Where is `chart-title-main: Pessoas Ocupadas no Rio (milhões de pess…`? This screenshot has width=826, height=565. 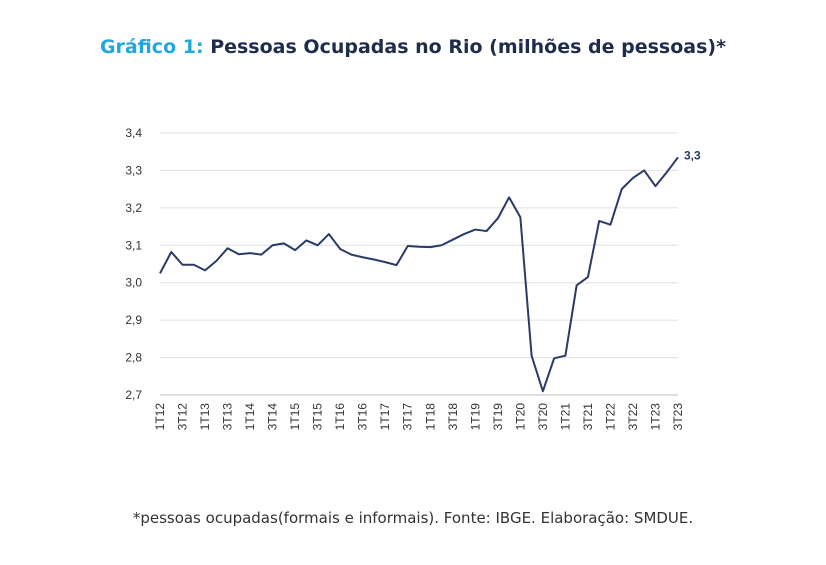 chart-title-main: Pessoas Ocupadas no Rio (milhões de pess… is located at coordinates (468, 47).